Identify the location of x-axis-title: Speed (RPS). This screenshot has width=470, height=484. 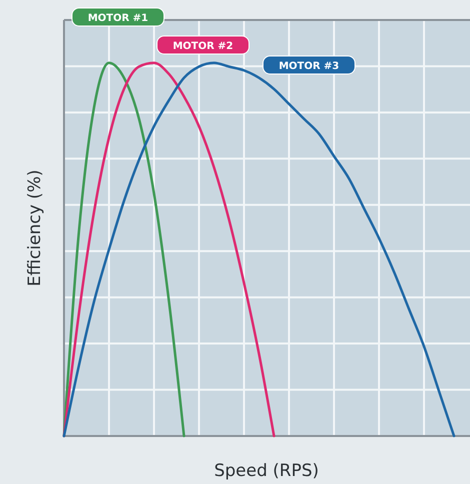
(266, 471).